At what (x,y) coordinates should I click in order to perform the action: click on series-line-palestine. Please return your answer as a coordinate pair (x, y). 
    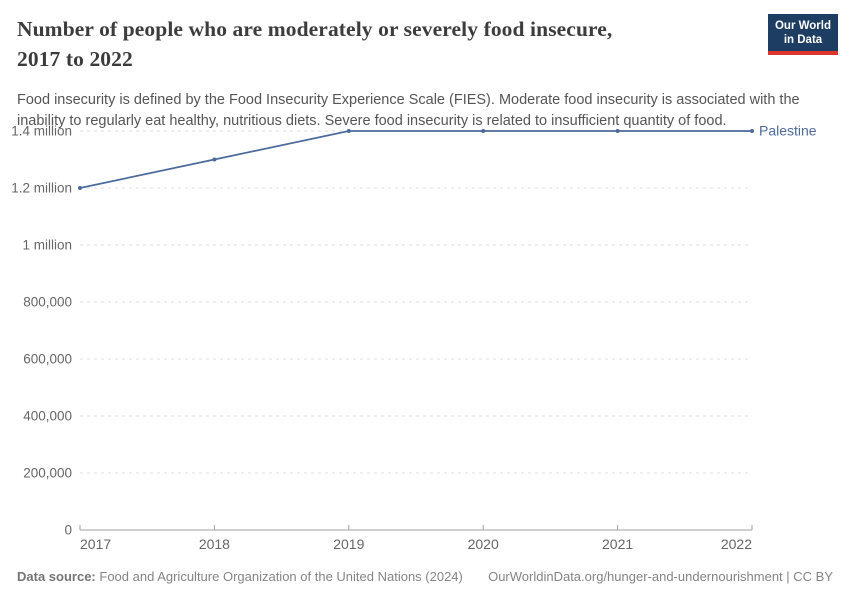
    Looking at the image, I should click on (415, 159).